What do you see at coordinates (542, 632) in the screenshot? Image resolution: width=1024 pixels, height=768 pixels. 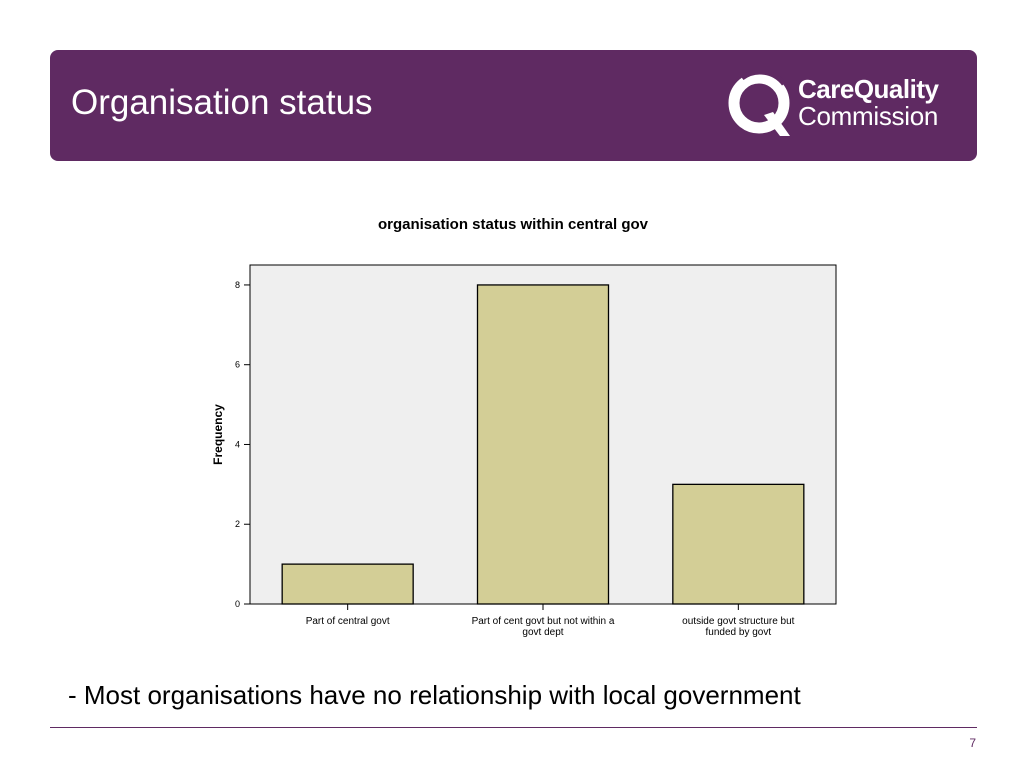 I see `x-tick-label: govt dept` at bounding box center [542, 632].